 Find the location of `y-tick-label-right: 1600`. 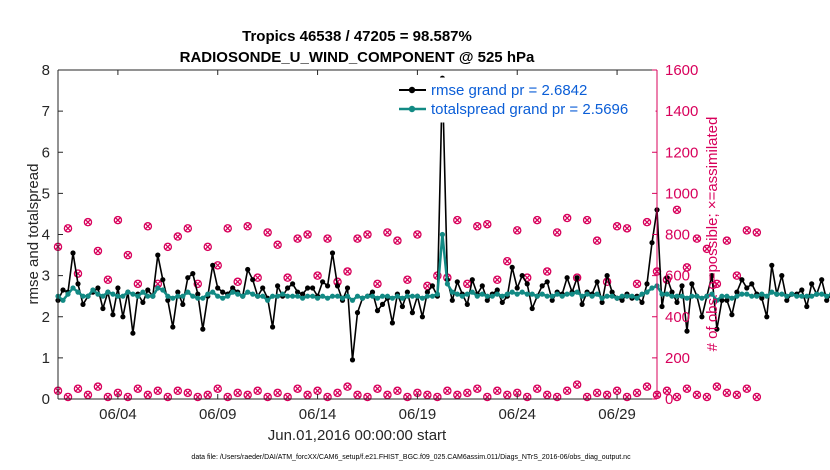

y-tick-label-right: 1600 is located at coordinates (681, 70).